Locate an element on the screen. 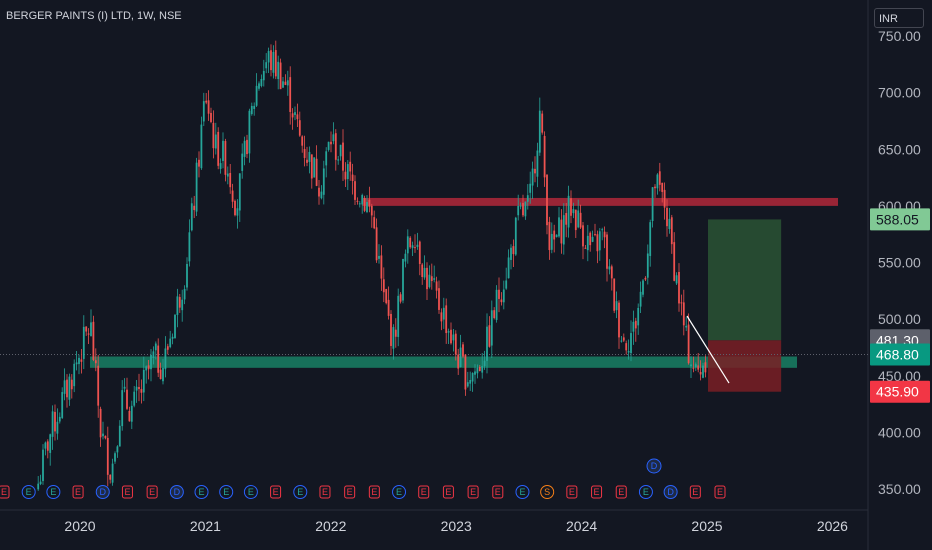 The height and width of the screenshot is (550, 932). split-marker is located at coordinates (547, 492).